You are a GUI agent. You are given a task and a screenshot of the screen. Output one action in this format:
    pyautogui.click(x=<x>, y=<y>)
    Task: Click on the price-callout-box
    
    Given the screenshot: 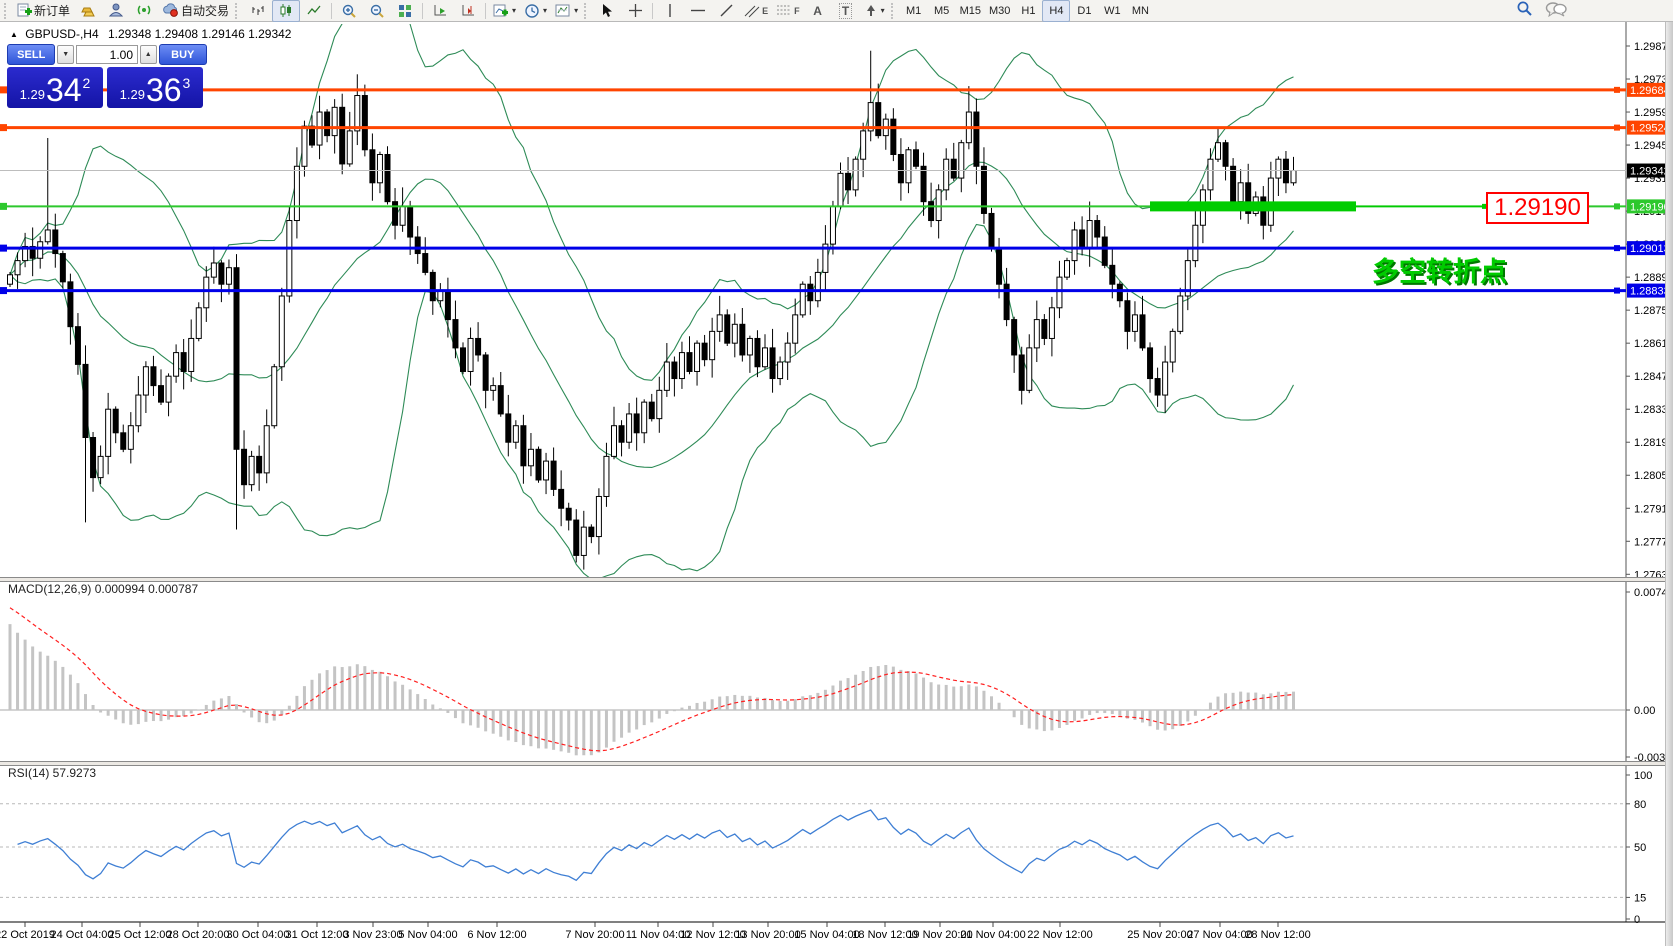 What is the action you would take?
    pyautogui.click(x=1537, y=208)
    